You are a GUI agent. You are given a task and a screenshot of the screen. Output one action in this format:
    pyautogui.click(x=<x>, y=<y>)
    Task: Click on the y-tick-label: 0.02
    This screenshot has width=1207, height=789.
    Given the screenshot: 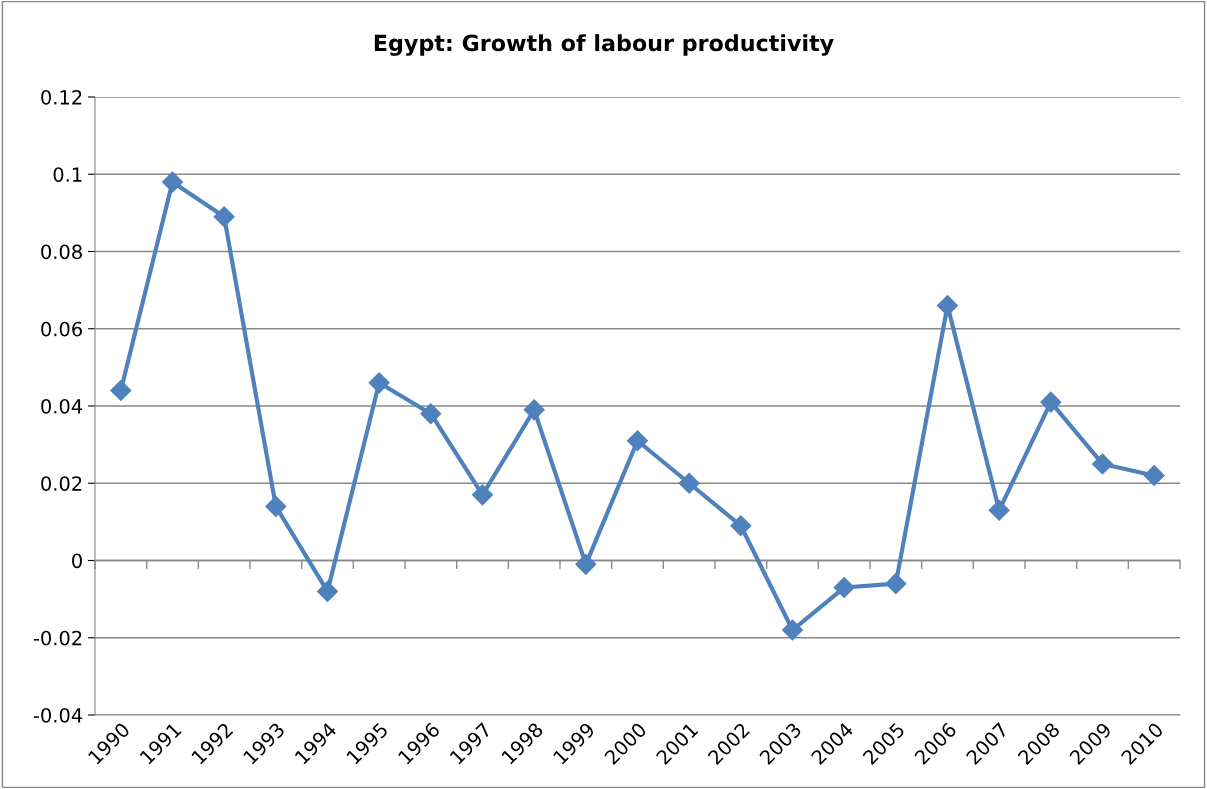 What is the action you would take?
    pyautogui.click(x=61, y=483)
    